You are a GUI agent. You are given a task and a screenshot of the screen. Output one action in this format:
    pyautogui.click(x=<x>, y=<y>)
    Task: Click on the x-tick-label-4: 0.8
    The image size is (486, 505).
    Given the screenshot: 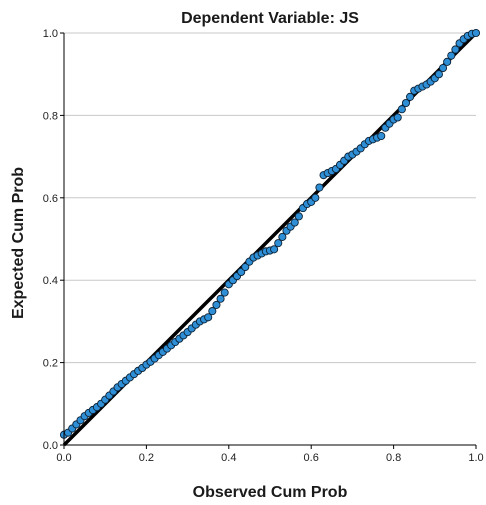 What is the action you would take?
    pyautogui.click(x=393, y=458)
    